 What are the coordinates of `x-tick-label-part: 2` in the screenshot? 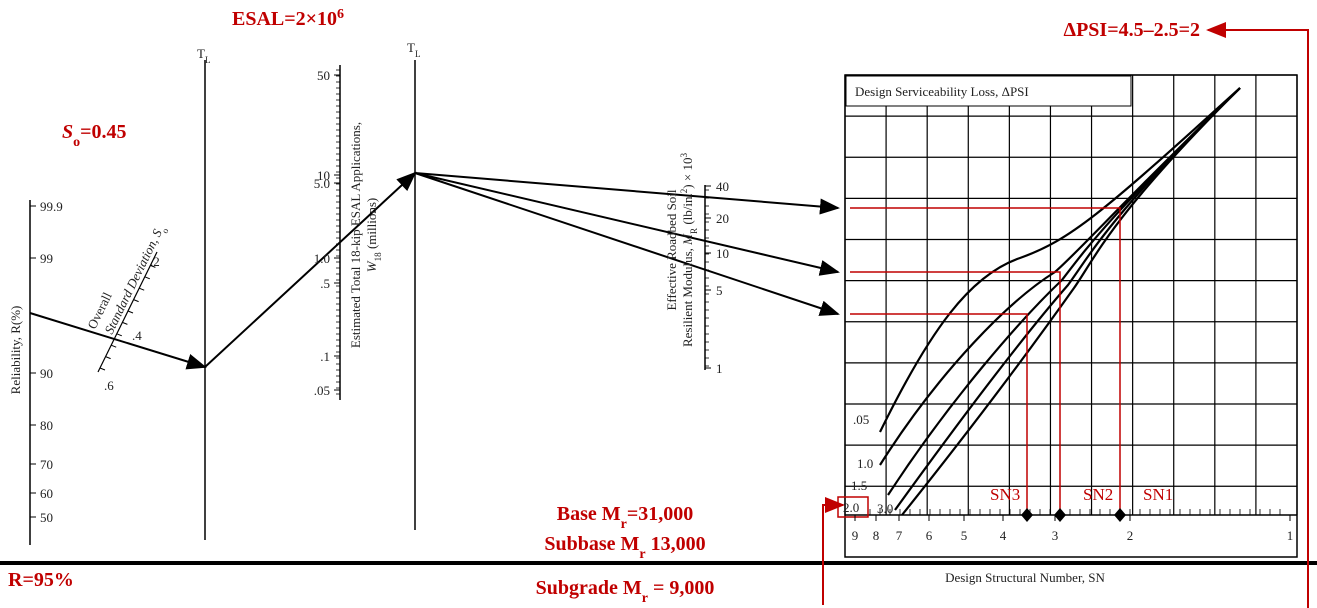 It's located at (1130, 535).